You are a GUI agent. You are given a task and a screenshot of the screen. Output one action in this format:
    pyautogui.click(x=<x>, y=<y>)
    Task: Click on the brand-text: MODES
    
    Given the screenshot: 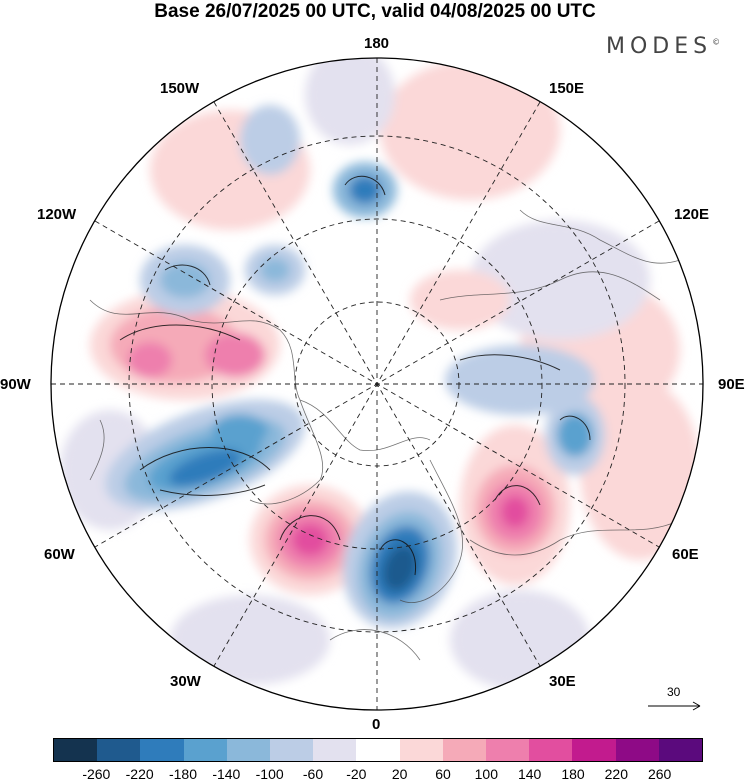 What is the action you would take?
    pyautogui.click(x=659, y=46)
    